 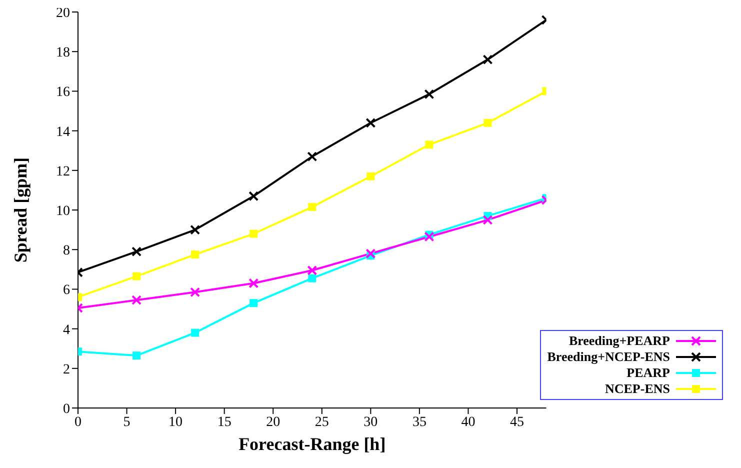 I want to click on x-tick-label: 10, so click(x=175, y=422).